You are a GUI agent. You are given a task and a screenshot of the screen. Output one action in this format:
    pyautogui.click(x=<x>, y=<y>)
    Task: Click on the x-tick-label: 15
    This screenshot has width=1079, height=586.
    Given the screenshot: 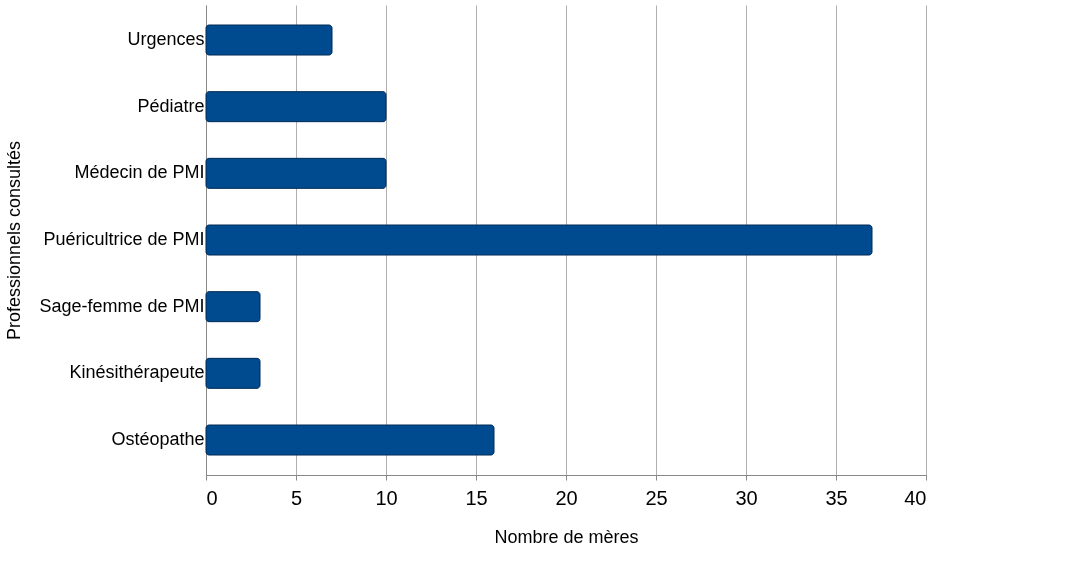 What is the action you would take?
    pyautogui.click(x=476, y=497)
    